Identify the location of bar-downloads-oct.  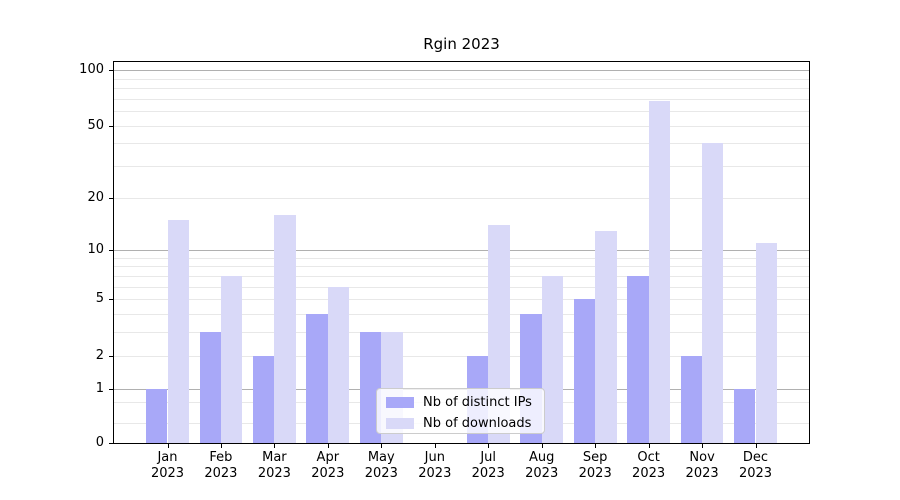
(659, 272).